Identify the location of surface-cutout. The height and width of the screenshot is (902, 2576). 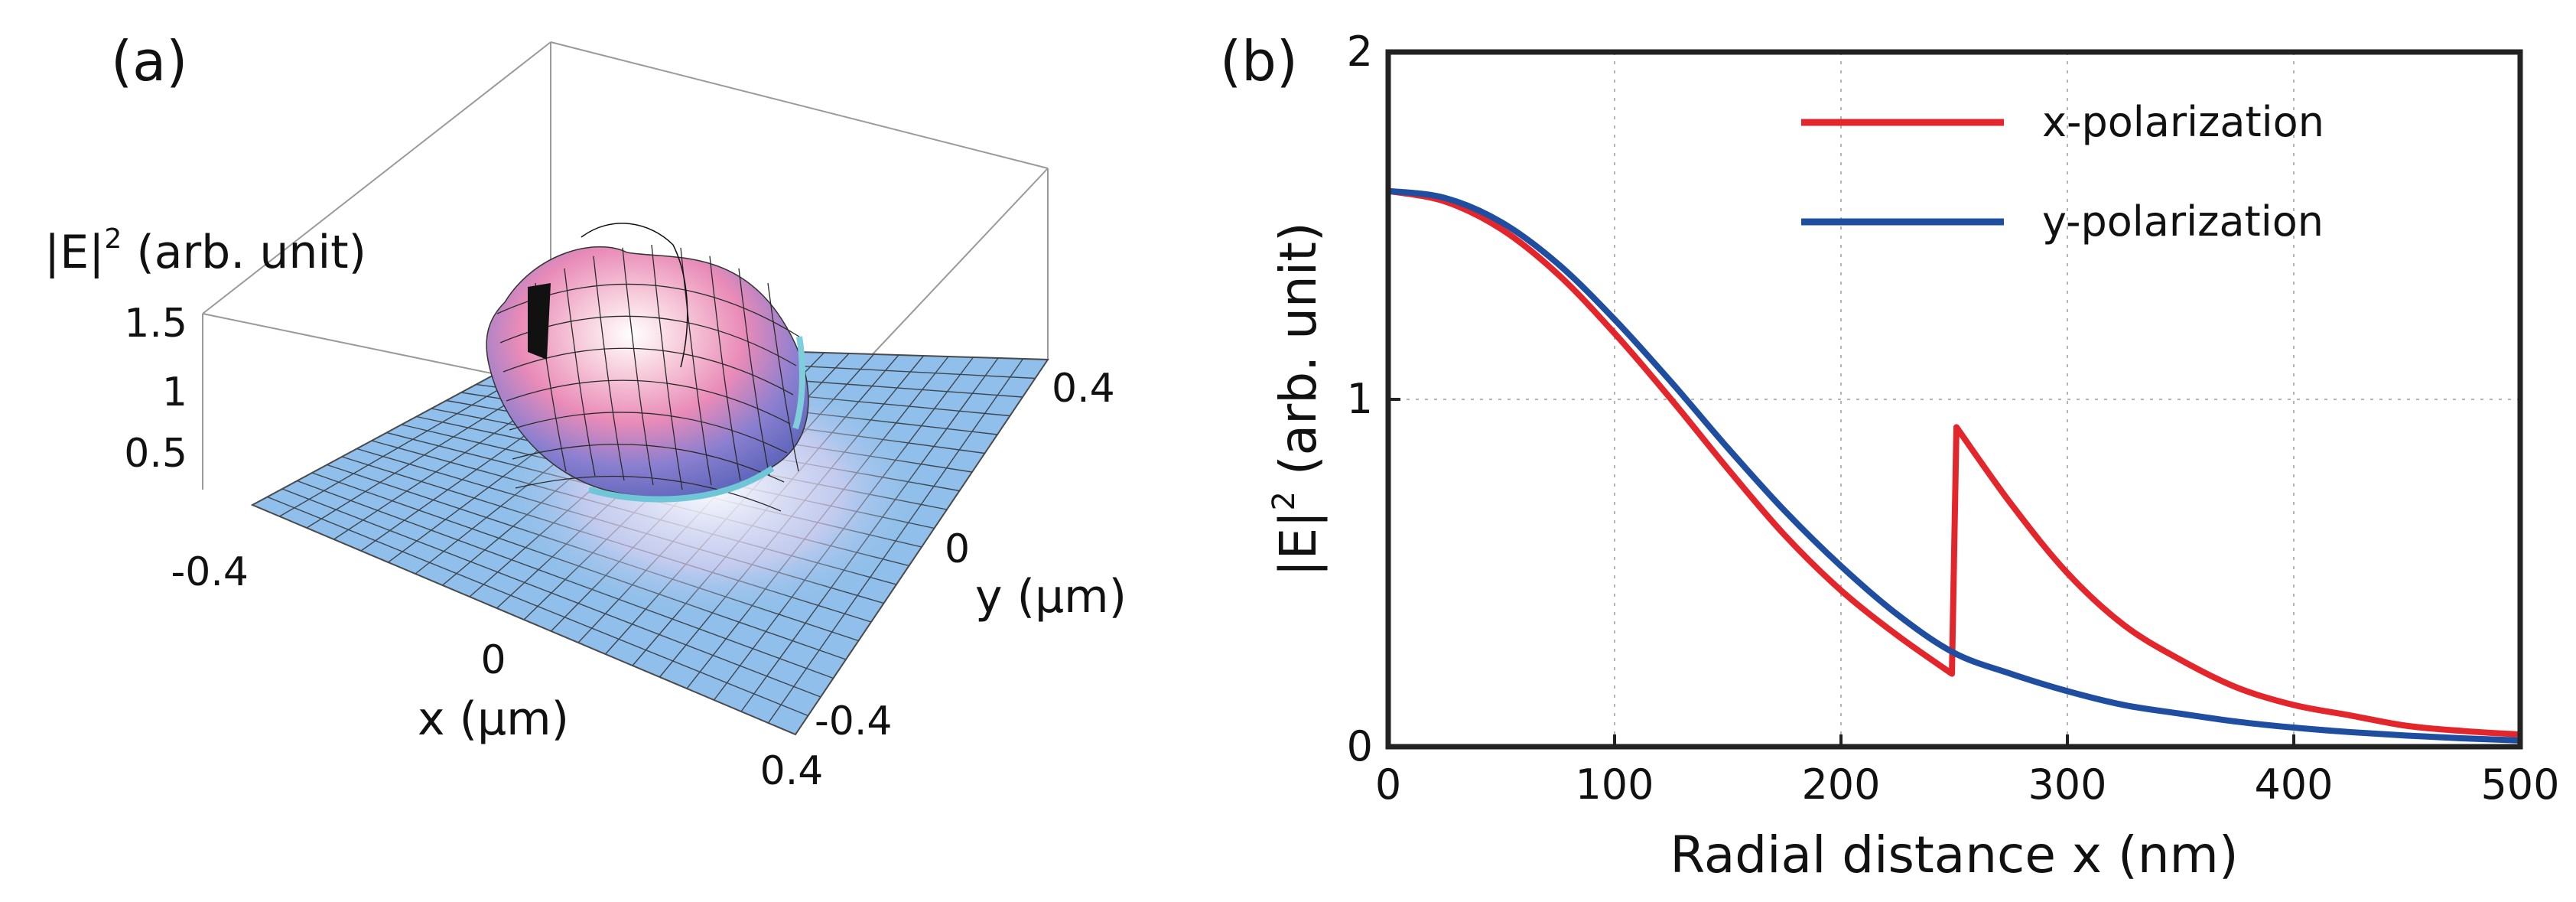
(539, 321).